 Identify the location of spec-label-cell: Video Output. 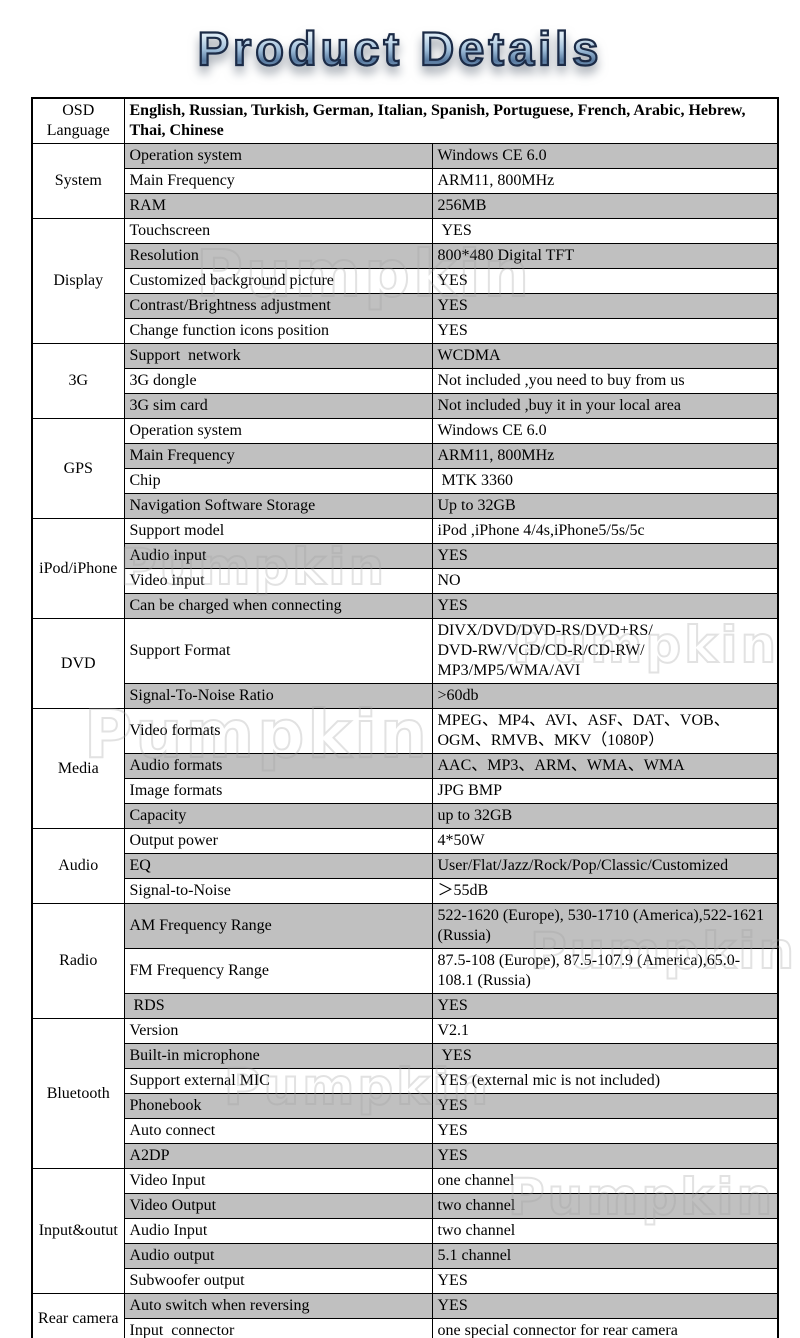
(278, 1206).